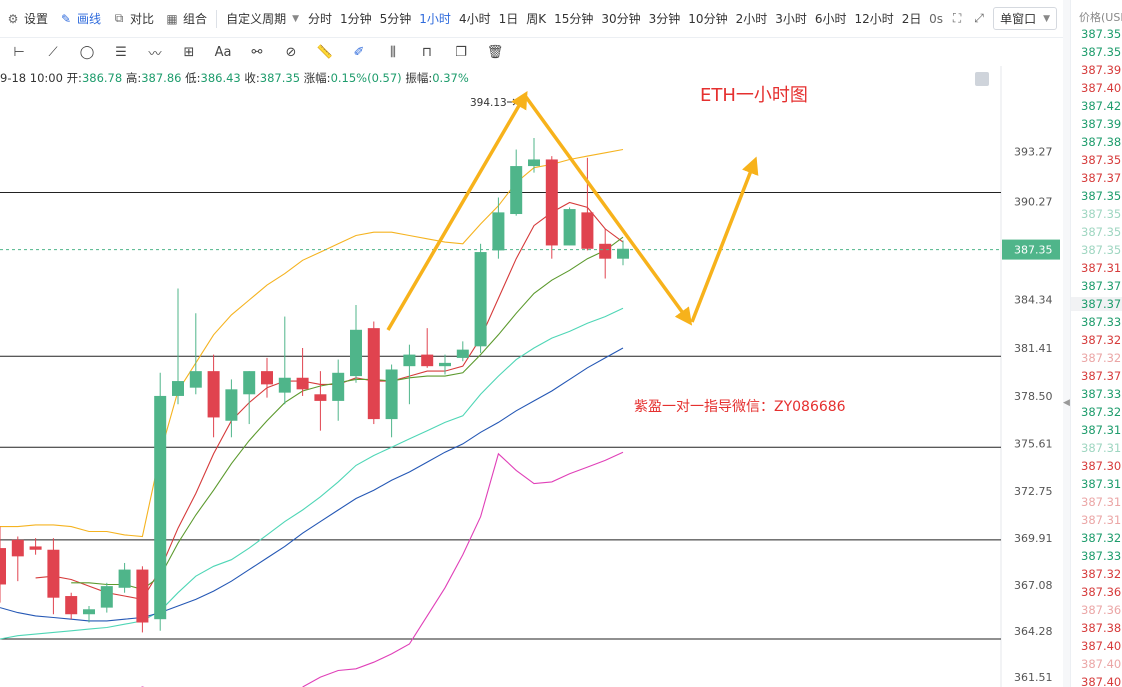  Describe the element at coordinates (291, 52) in the screenshot. I see `magnet-tool-icon: ⊘` at that location.